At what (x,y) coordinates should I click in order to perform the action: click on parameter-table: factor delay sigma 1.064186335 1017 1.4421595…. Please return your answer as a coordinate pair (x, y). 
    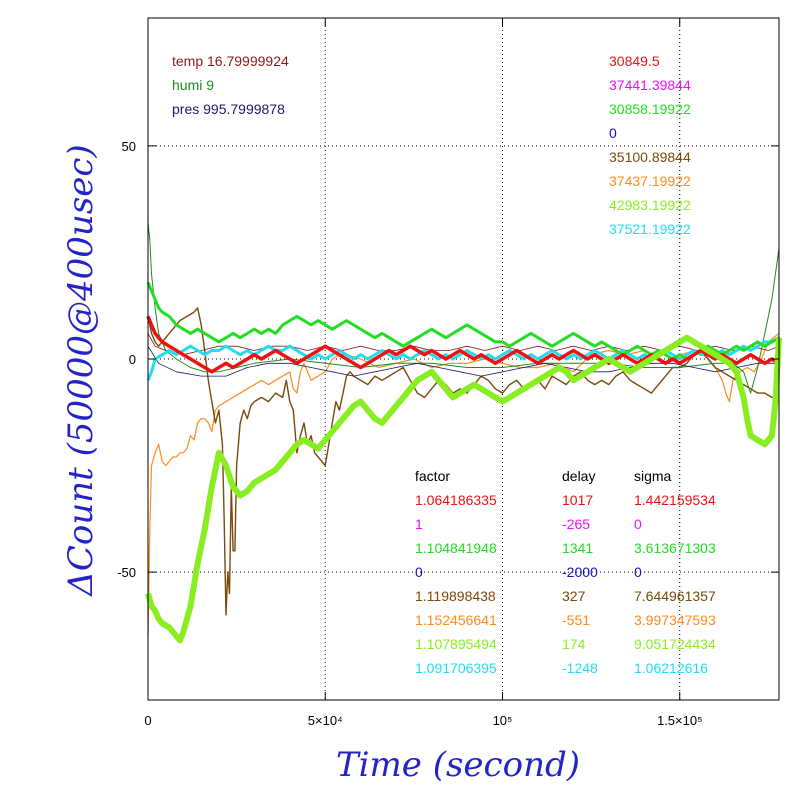
    Looking at the image, I should click on (565, 572).